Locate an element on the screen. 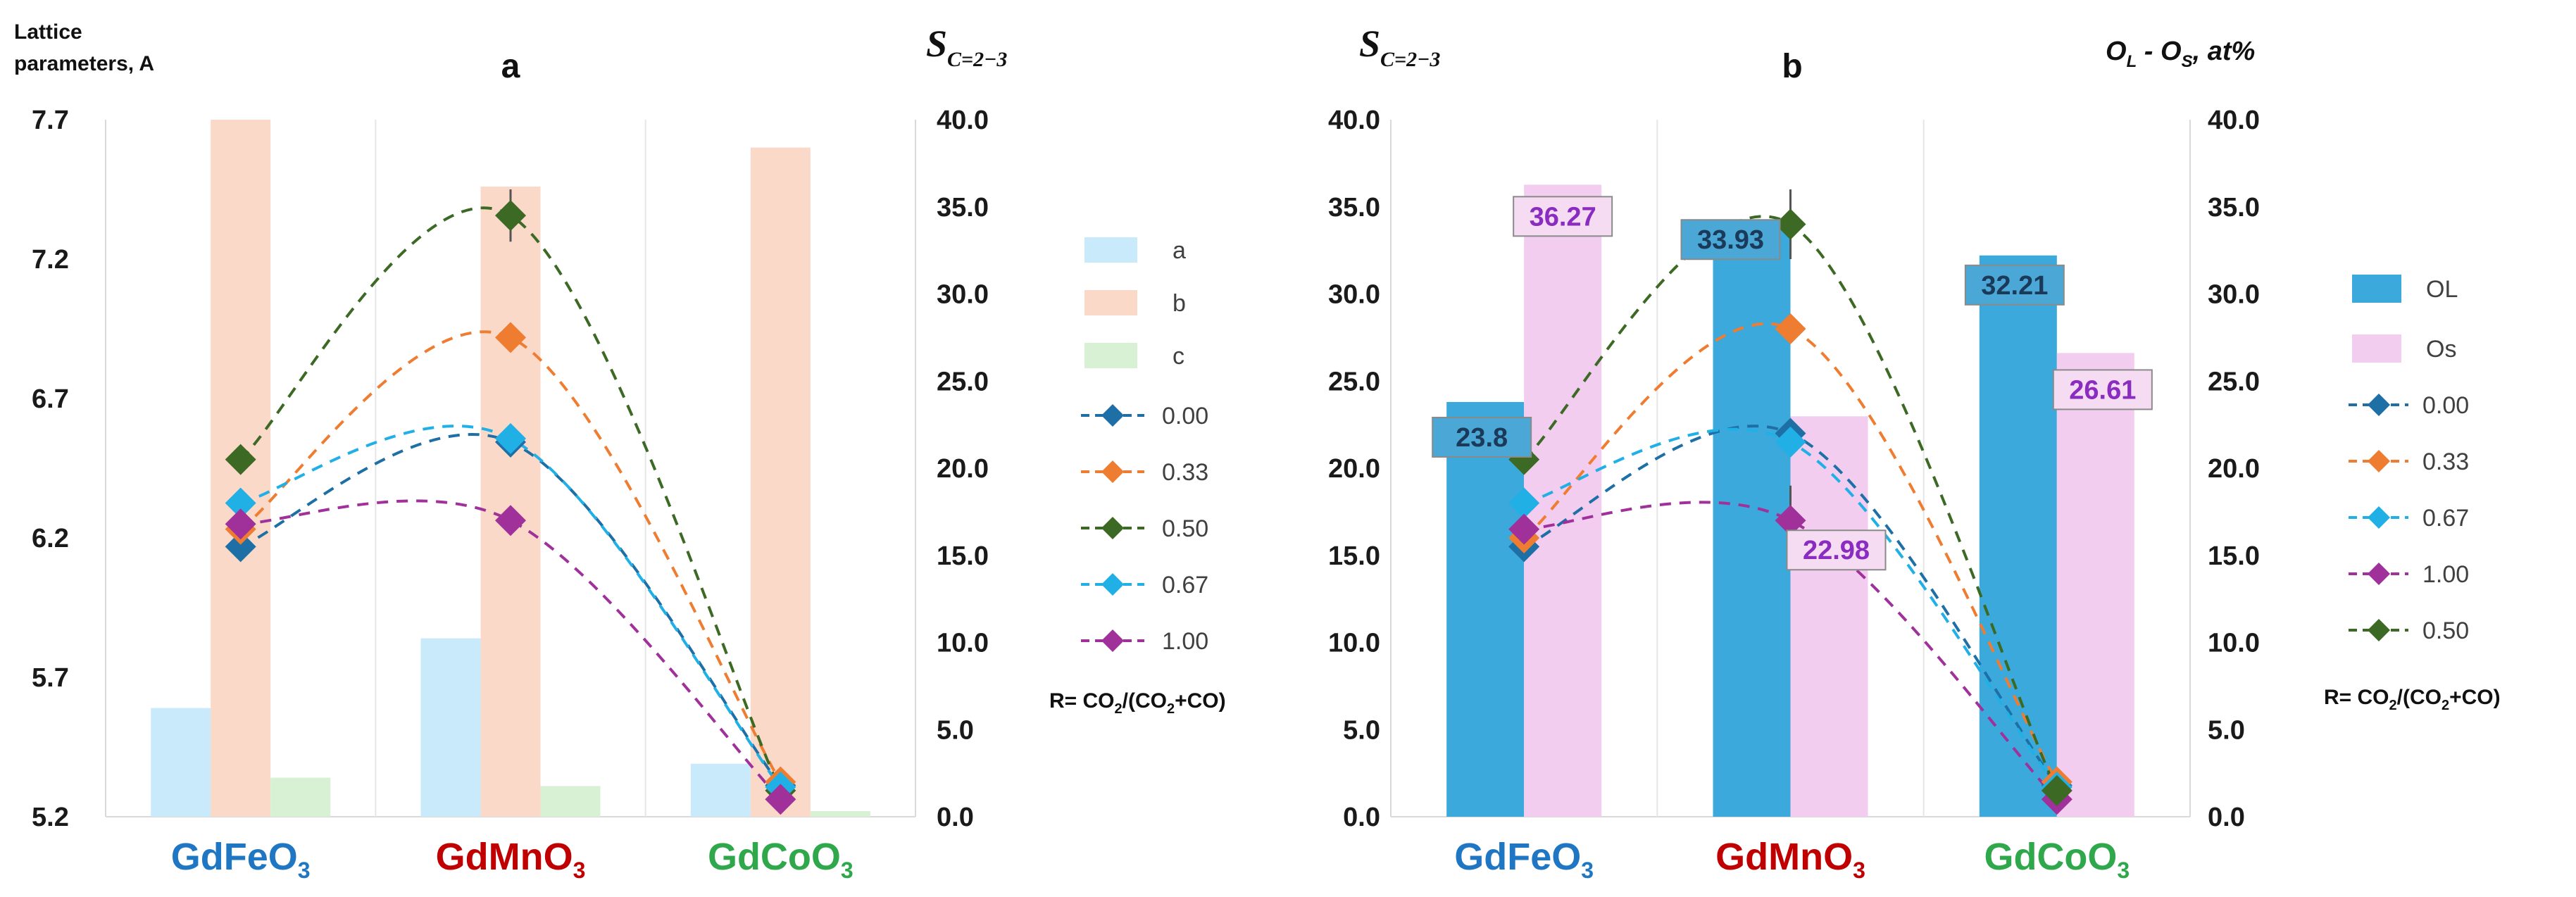 Image resolution: width=2576 pixels, height=897 pixels. legend-swatch-Os is located at coordinates (2376, 349).